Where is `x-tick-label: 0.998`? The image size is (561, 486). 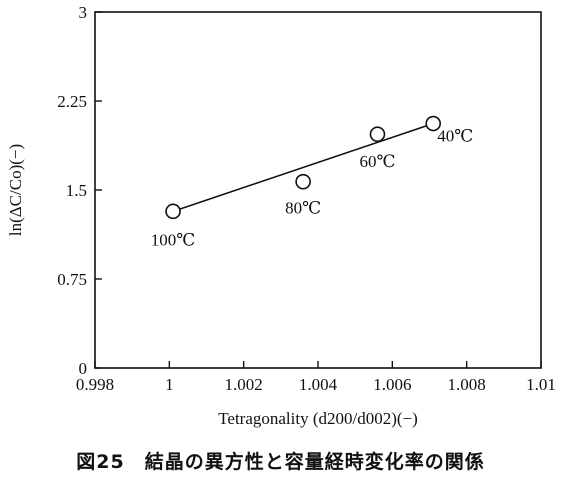 x-tick-label: 0.998 is located at coordinates (95, 384).